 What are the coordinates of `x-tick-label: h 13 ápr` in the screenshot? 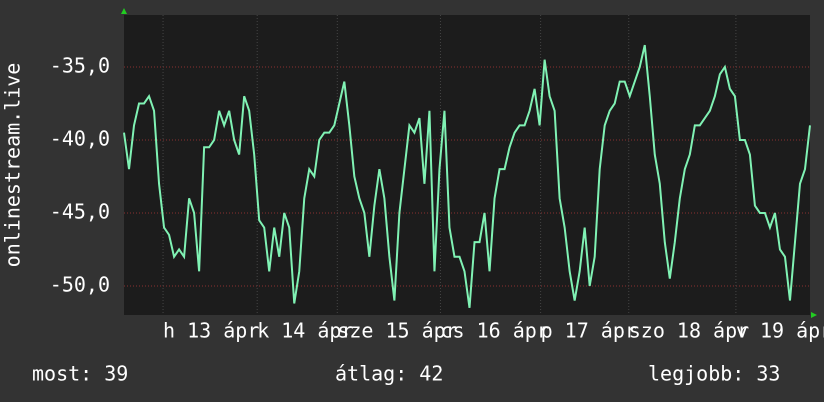 It's located at (211, 331).